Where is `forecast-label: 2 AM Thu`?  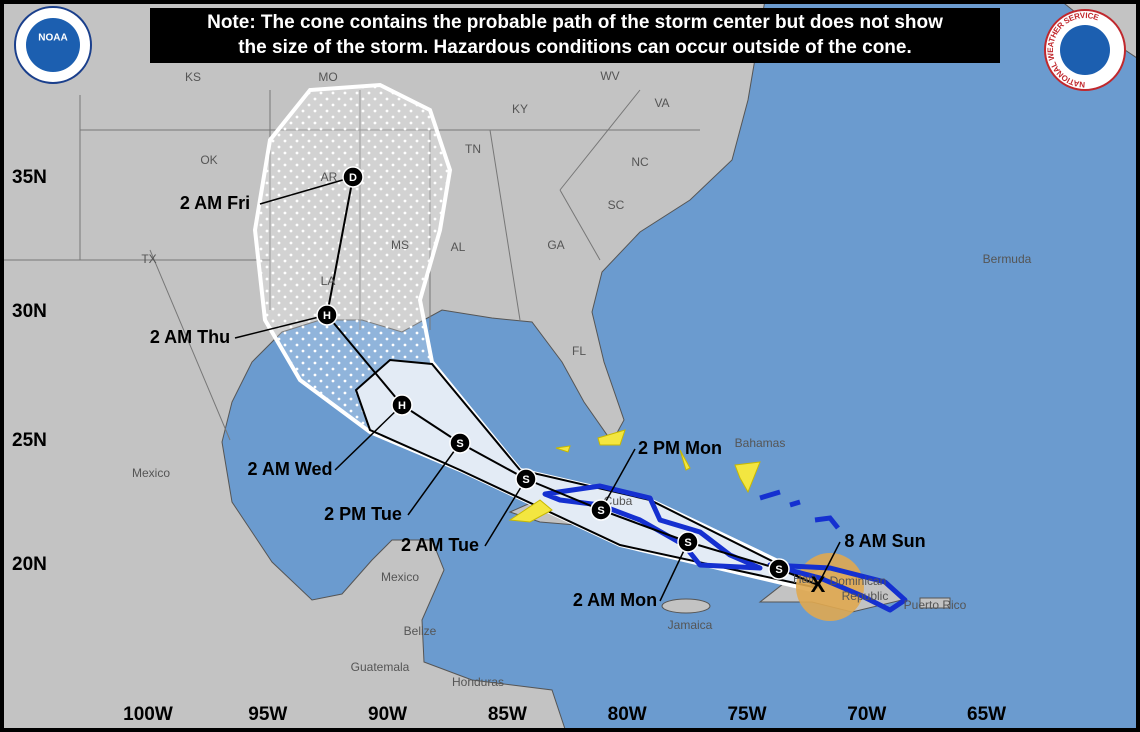
forecast-label: 2 AM Thu is located at coordinates (190, 337).